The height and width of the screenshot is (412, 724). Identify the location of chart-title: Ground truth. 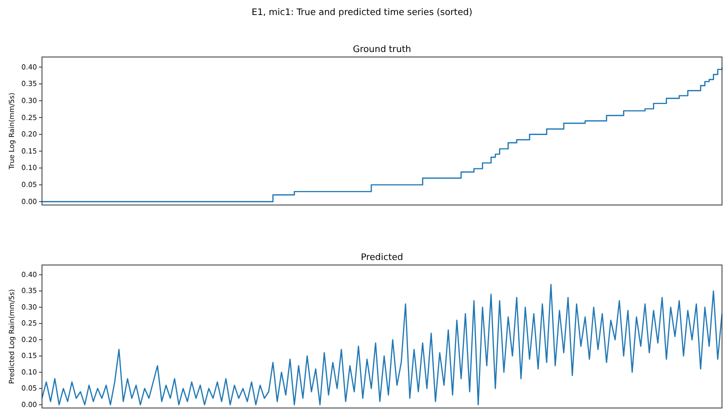
(382, 50).